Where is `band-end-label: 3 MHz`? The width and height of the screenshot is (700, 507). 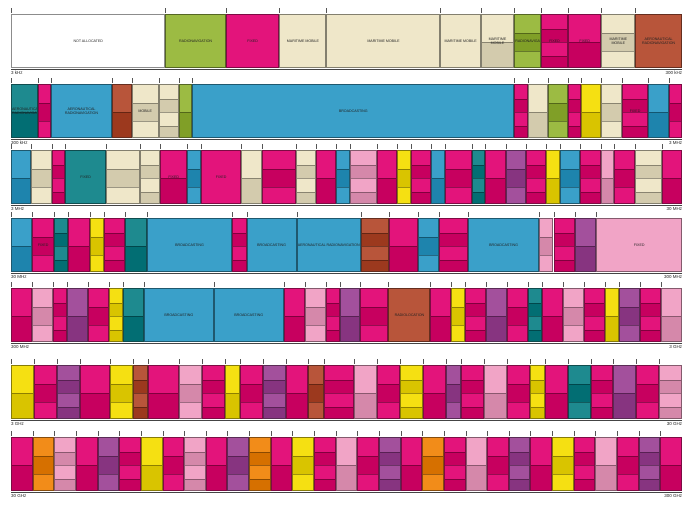
band-end-label: 3 MHz is located at coordinates (675, 142).